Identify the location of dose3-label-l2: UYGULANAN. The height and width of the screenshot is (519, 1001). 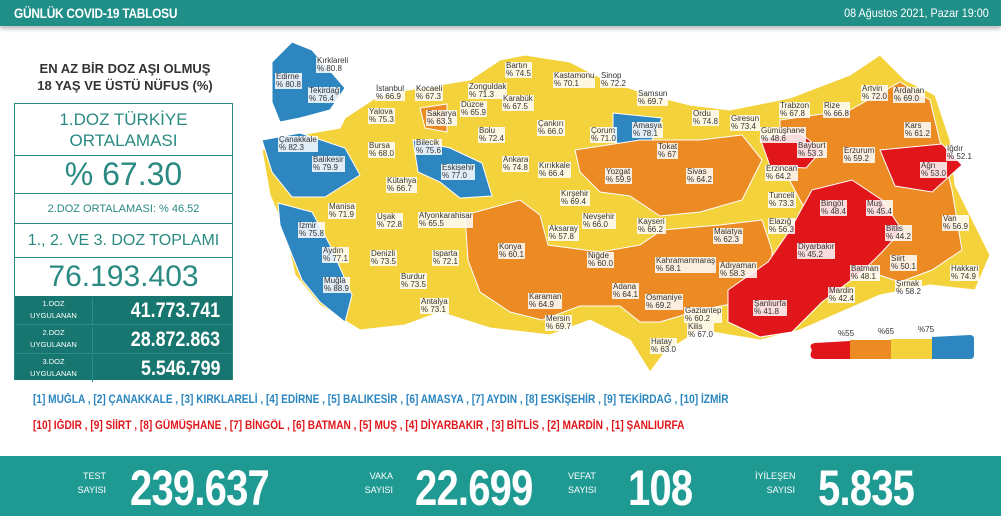
(53, 373).